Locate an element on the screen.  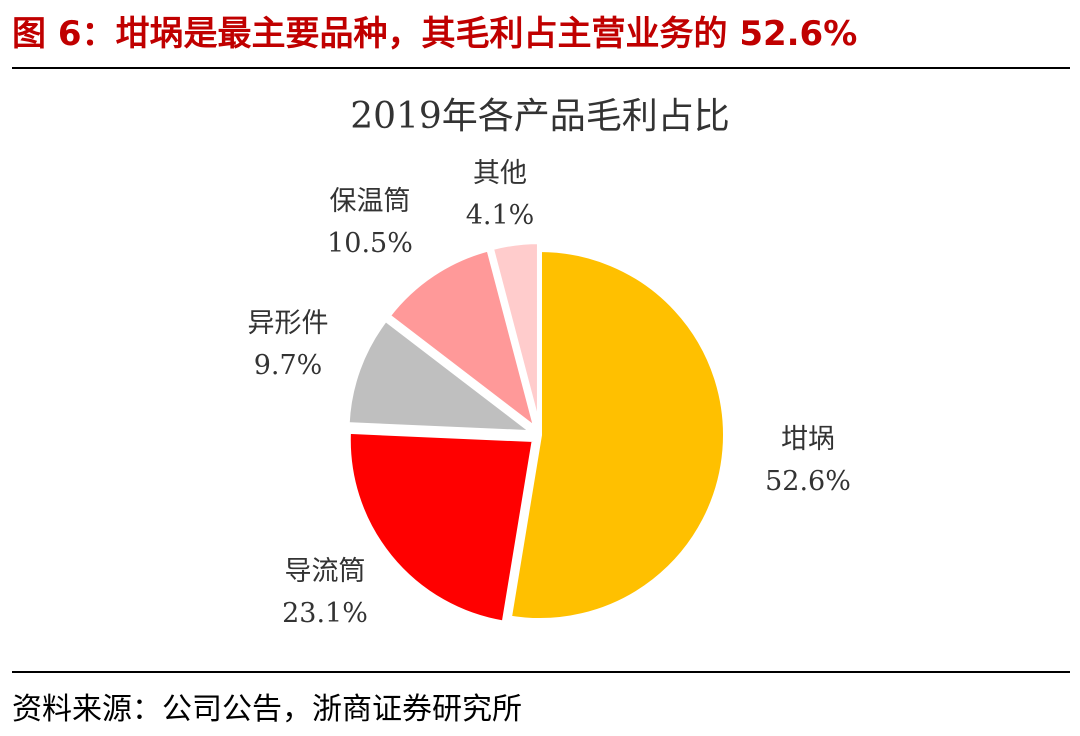
slice-name-label: 保温筒 is located at coordinates (370, 201).